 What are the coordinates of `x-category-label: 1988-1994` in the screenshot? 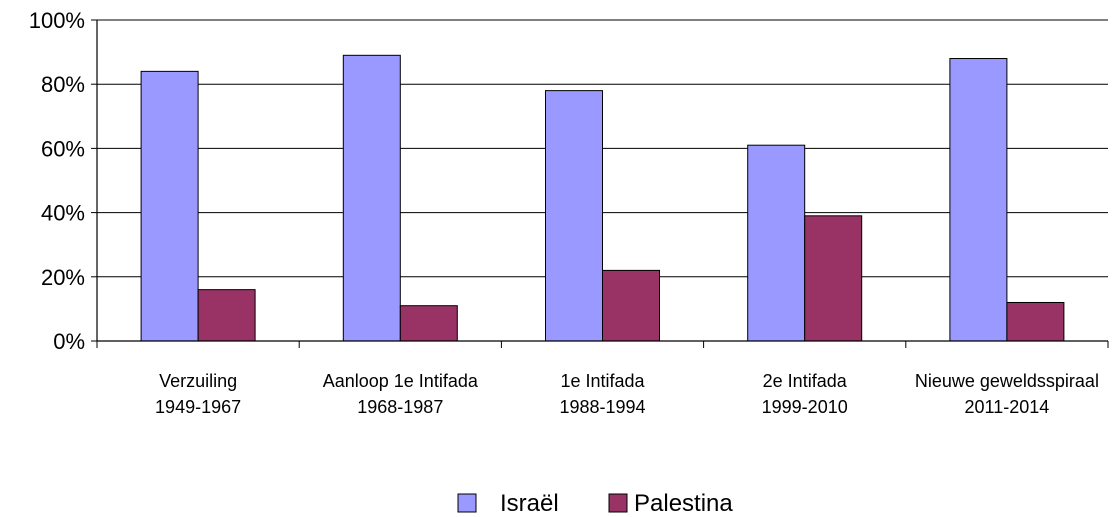 It's located at (602, 407).